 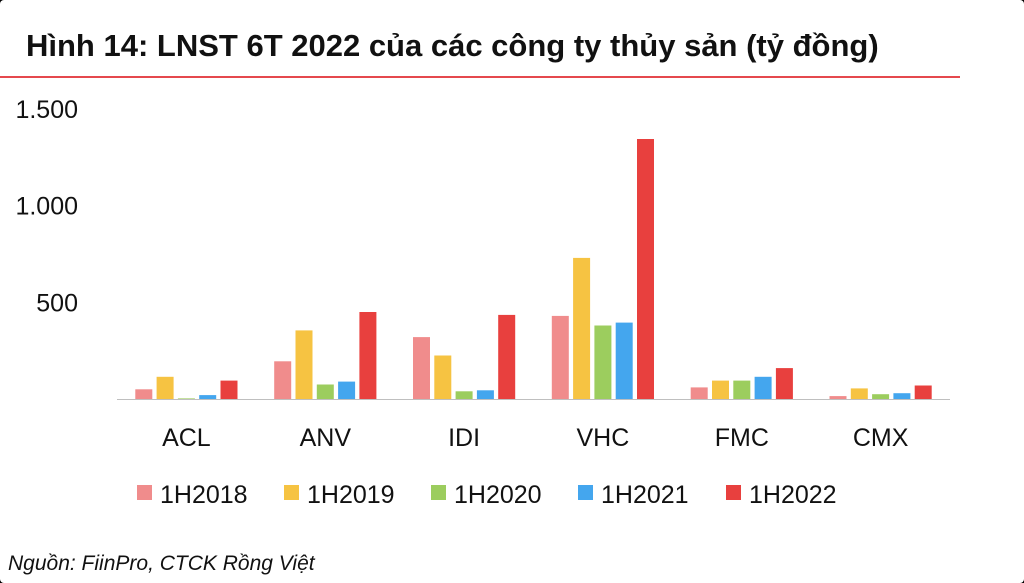 I want to click on category-label-acl: ACL, so click(x=186, y=438).